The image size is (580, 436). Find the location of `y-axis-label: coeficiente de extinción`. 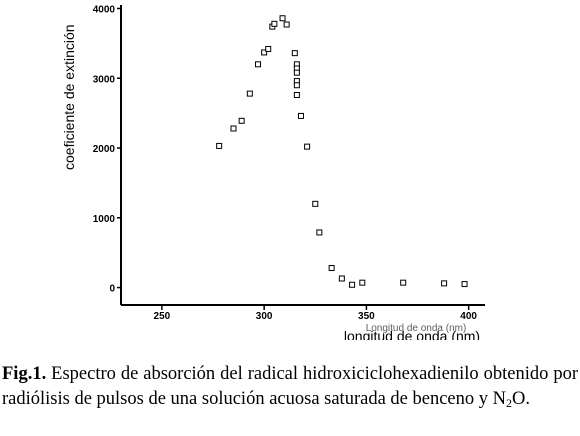

y-axis-label: coeficiente de extinción is located at coordinates (69, 97).